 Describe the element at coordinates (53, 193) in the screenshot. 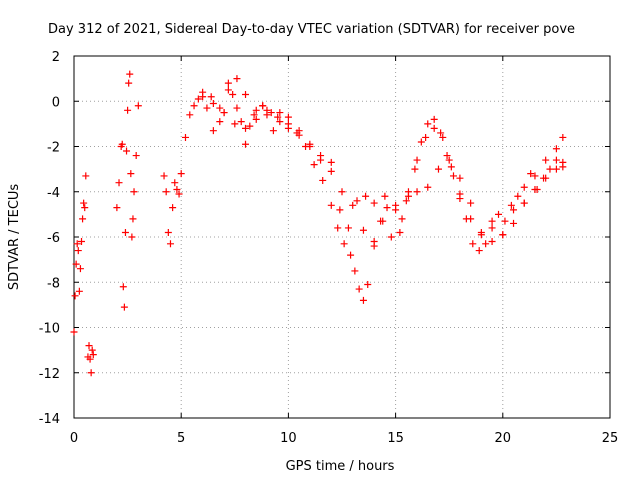

I see `y-tick-label: -4` at that location.